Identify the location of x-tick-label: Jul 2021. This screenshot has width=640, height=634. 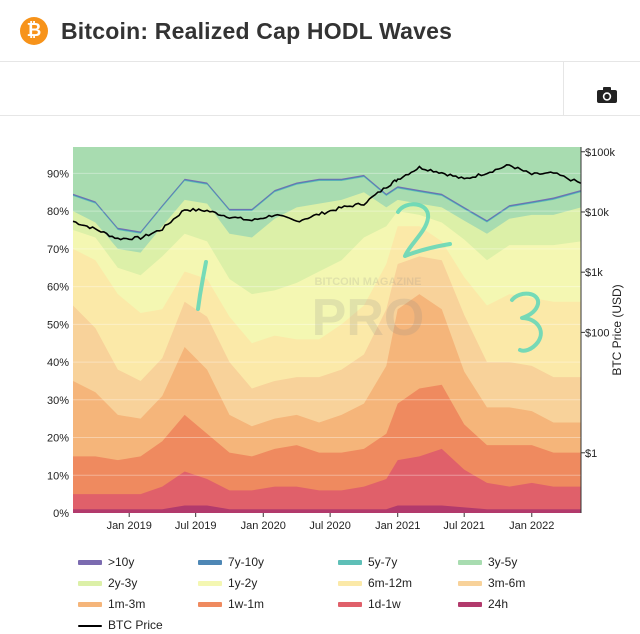
(464, 526).